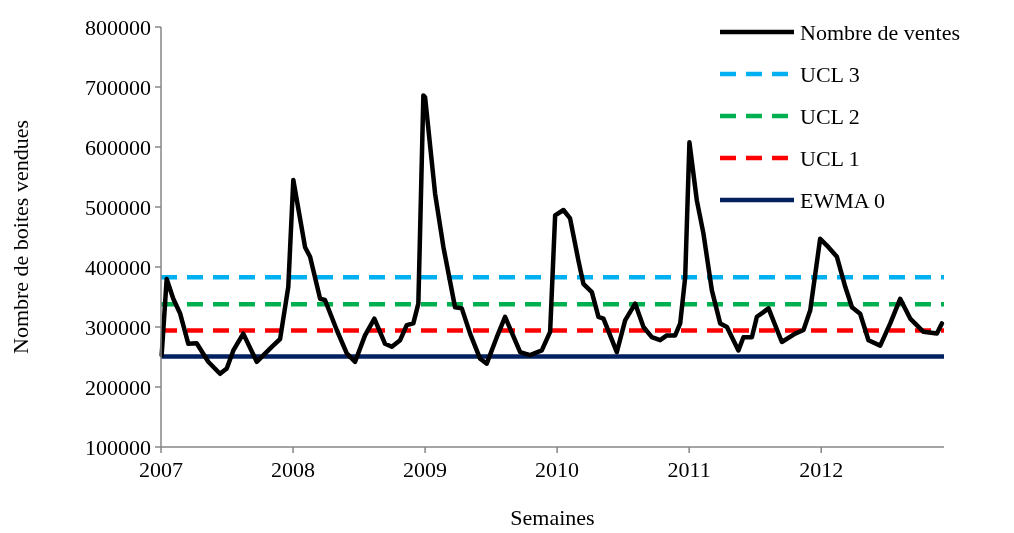  What do you see at coordinates (118, 147) in the screenshot?
I see `y-tick-label: 600000` at bounding box center [118, 147].